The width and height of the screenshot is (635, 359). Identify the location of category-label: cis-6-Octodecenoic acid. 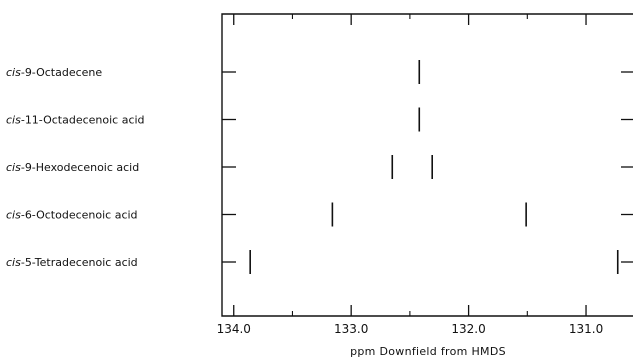
(72, 215).